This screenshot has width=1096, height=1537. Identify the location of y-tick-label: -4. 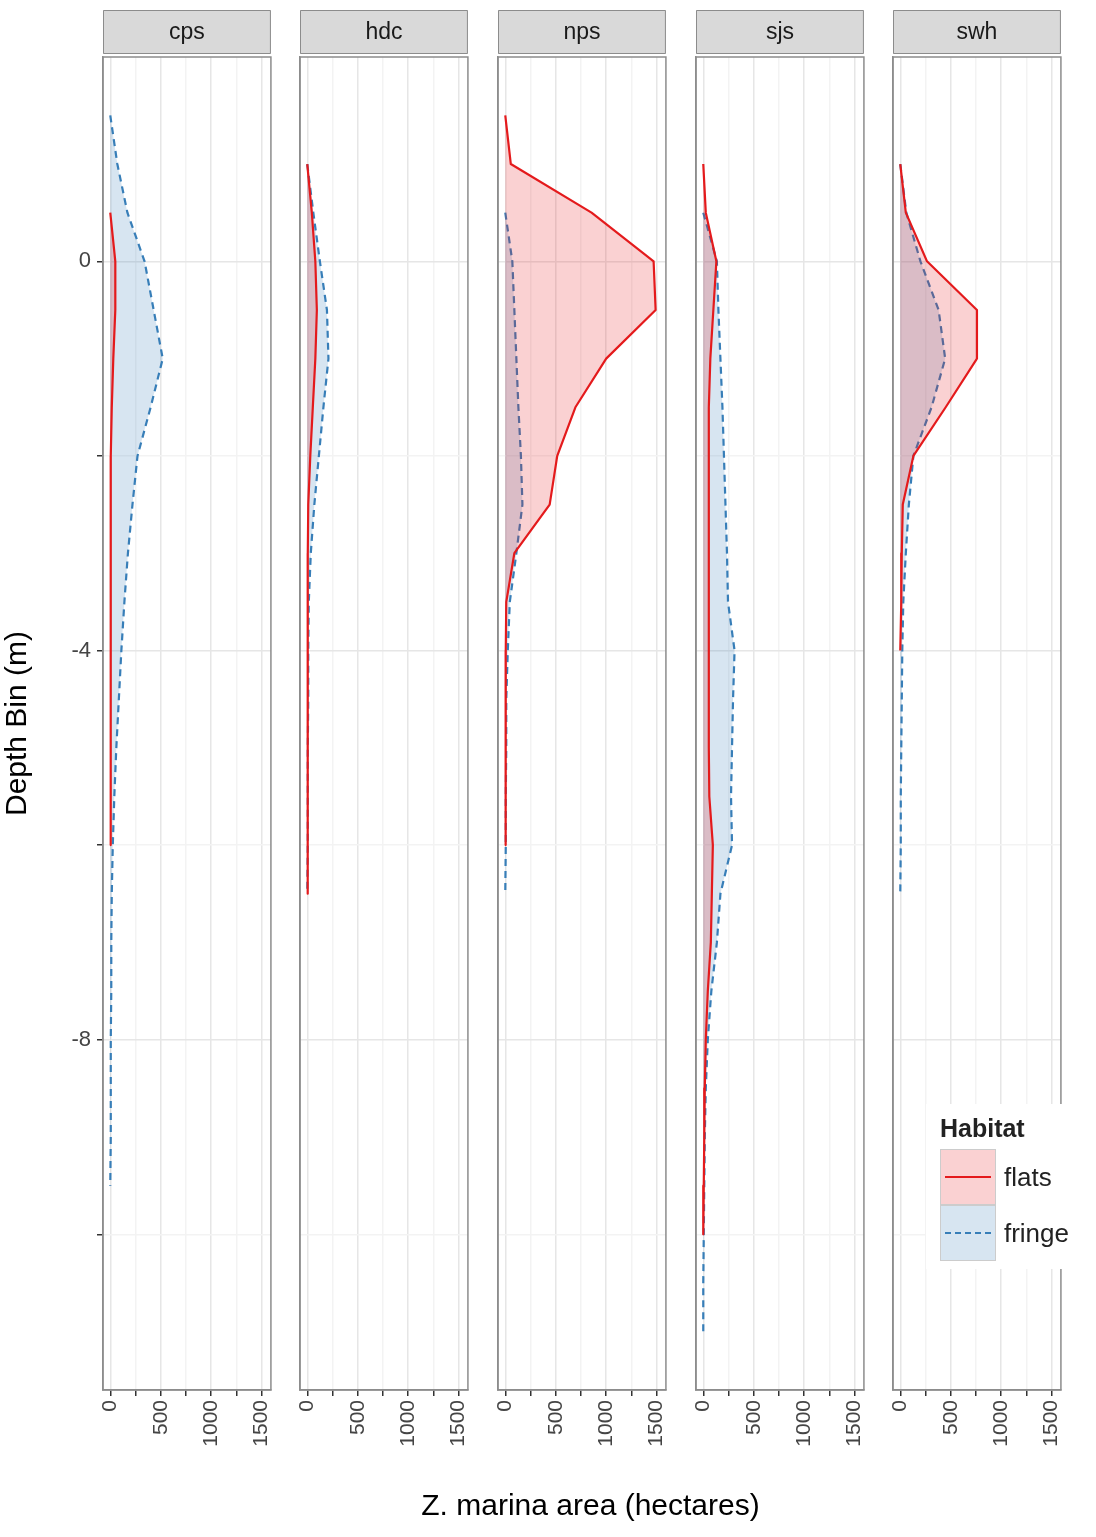
(81, 649).